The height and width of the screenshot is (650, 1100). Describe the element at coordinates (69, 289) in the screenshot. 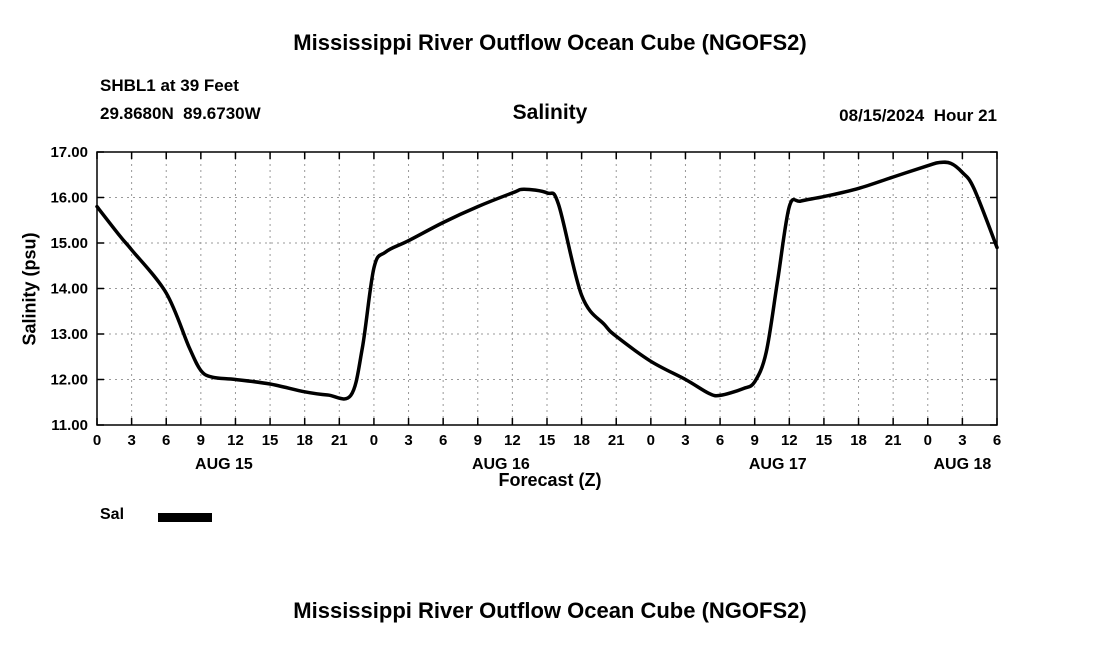

I see `svg-text: 14.00` at that location.